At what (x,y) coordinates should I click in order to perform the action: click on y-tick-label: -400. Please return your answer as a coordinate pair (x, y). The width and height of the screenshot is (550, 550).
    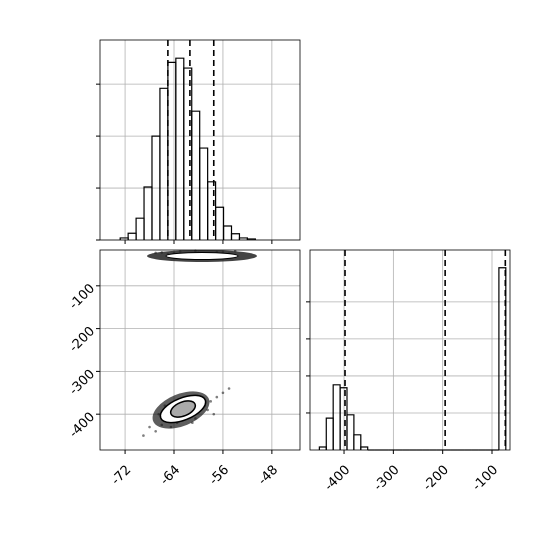
    Looking at the image, I should click on (82, 425).